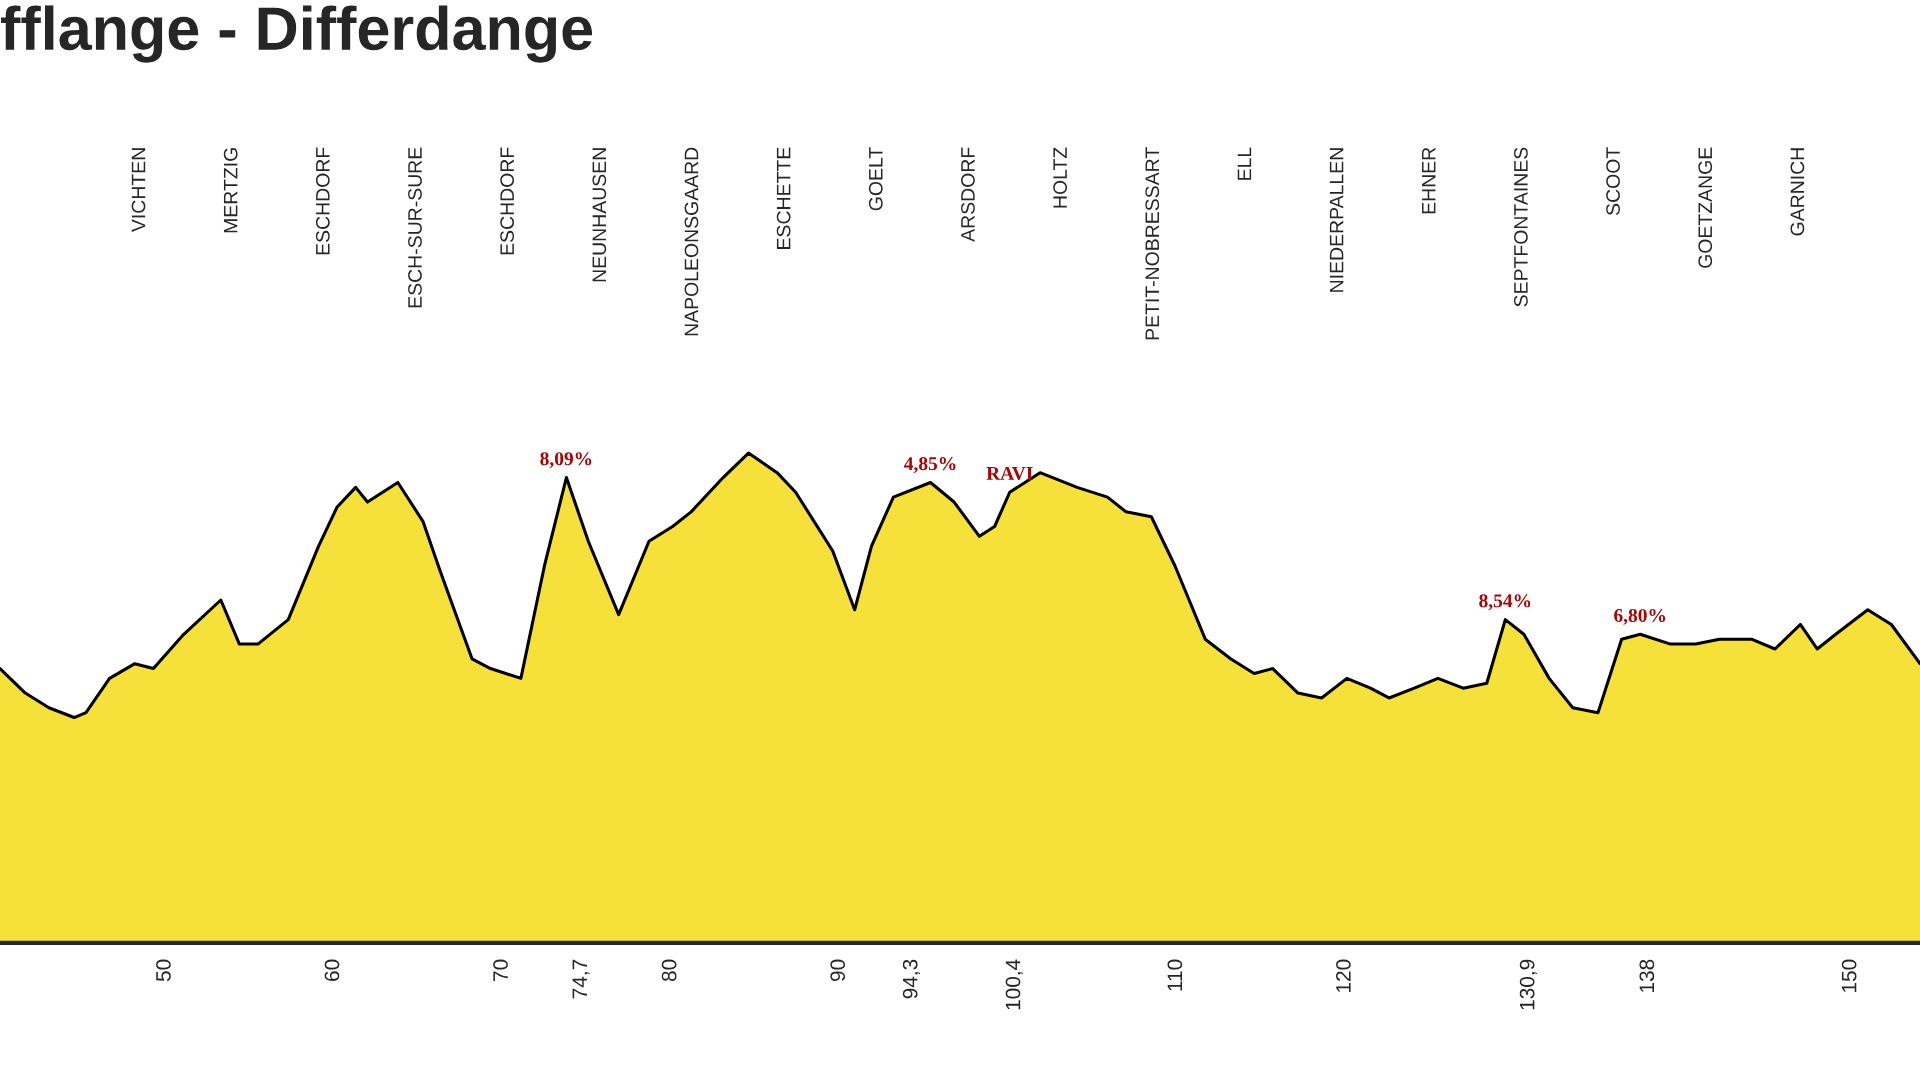 The width and height of the screenshot is (1920, 1080). Describe the element at coordinates (1647, 975) in the screenshot. I see `x-tick-label: 138` at that location.